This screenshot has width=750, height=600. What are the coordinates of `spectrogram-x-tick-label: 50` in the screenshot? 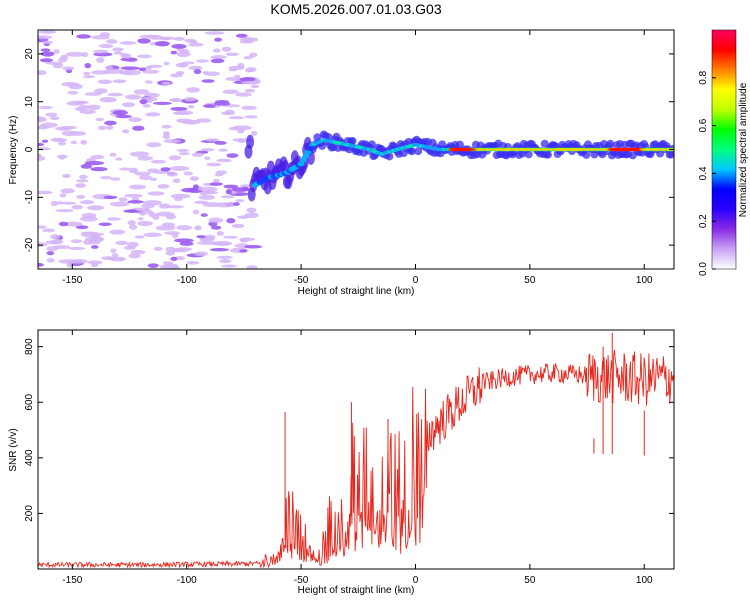 It's located at (530, 280).